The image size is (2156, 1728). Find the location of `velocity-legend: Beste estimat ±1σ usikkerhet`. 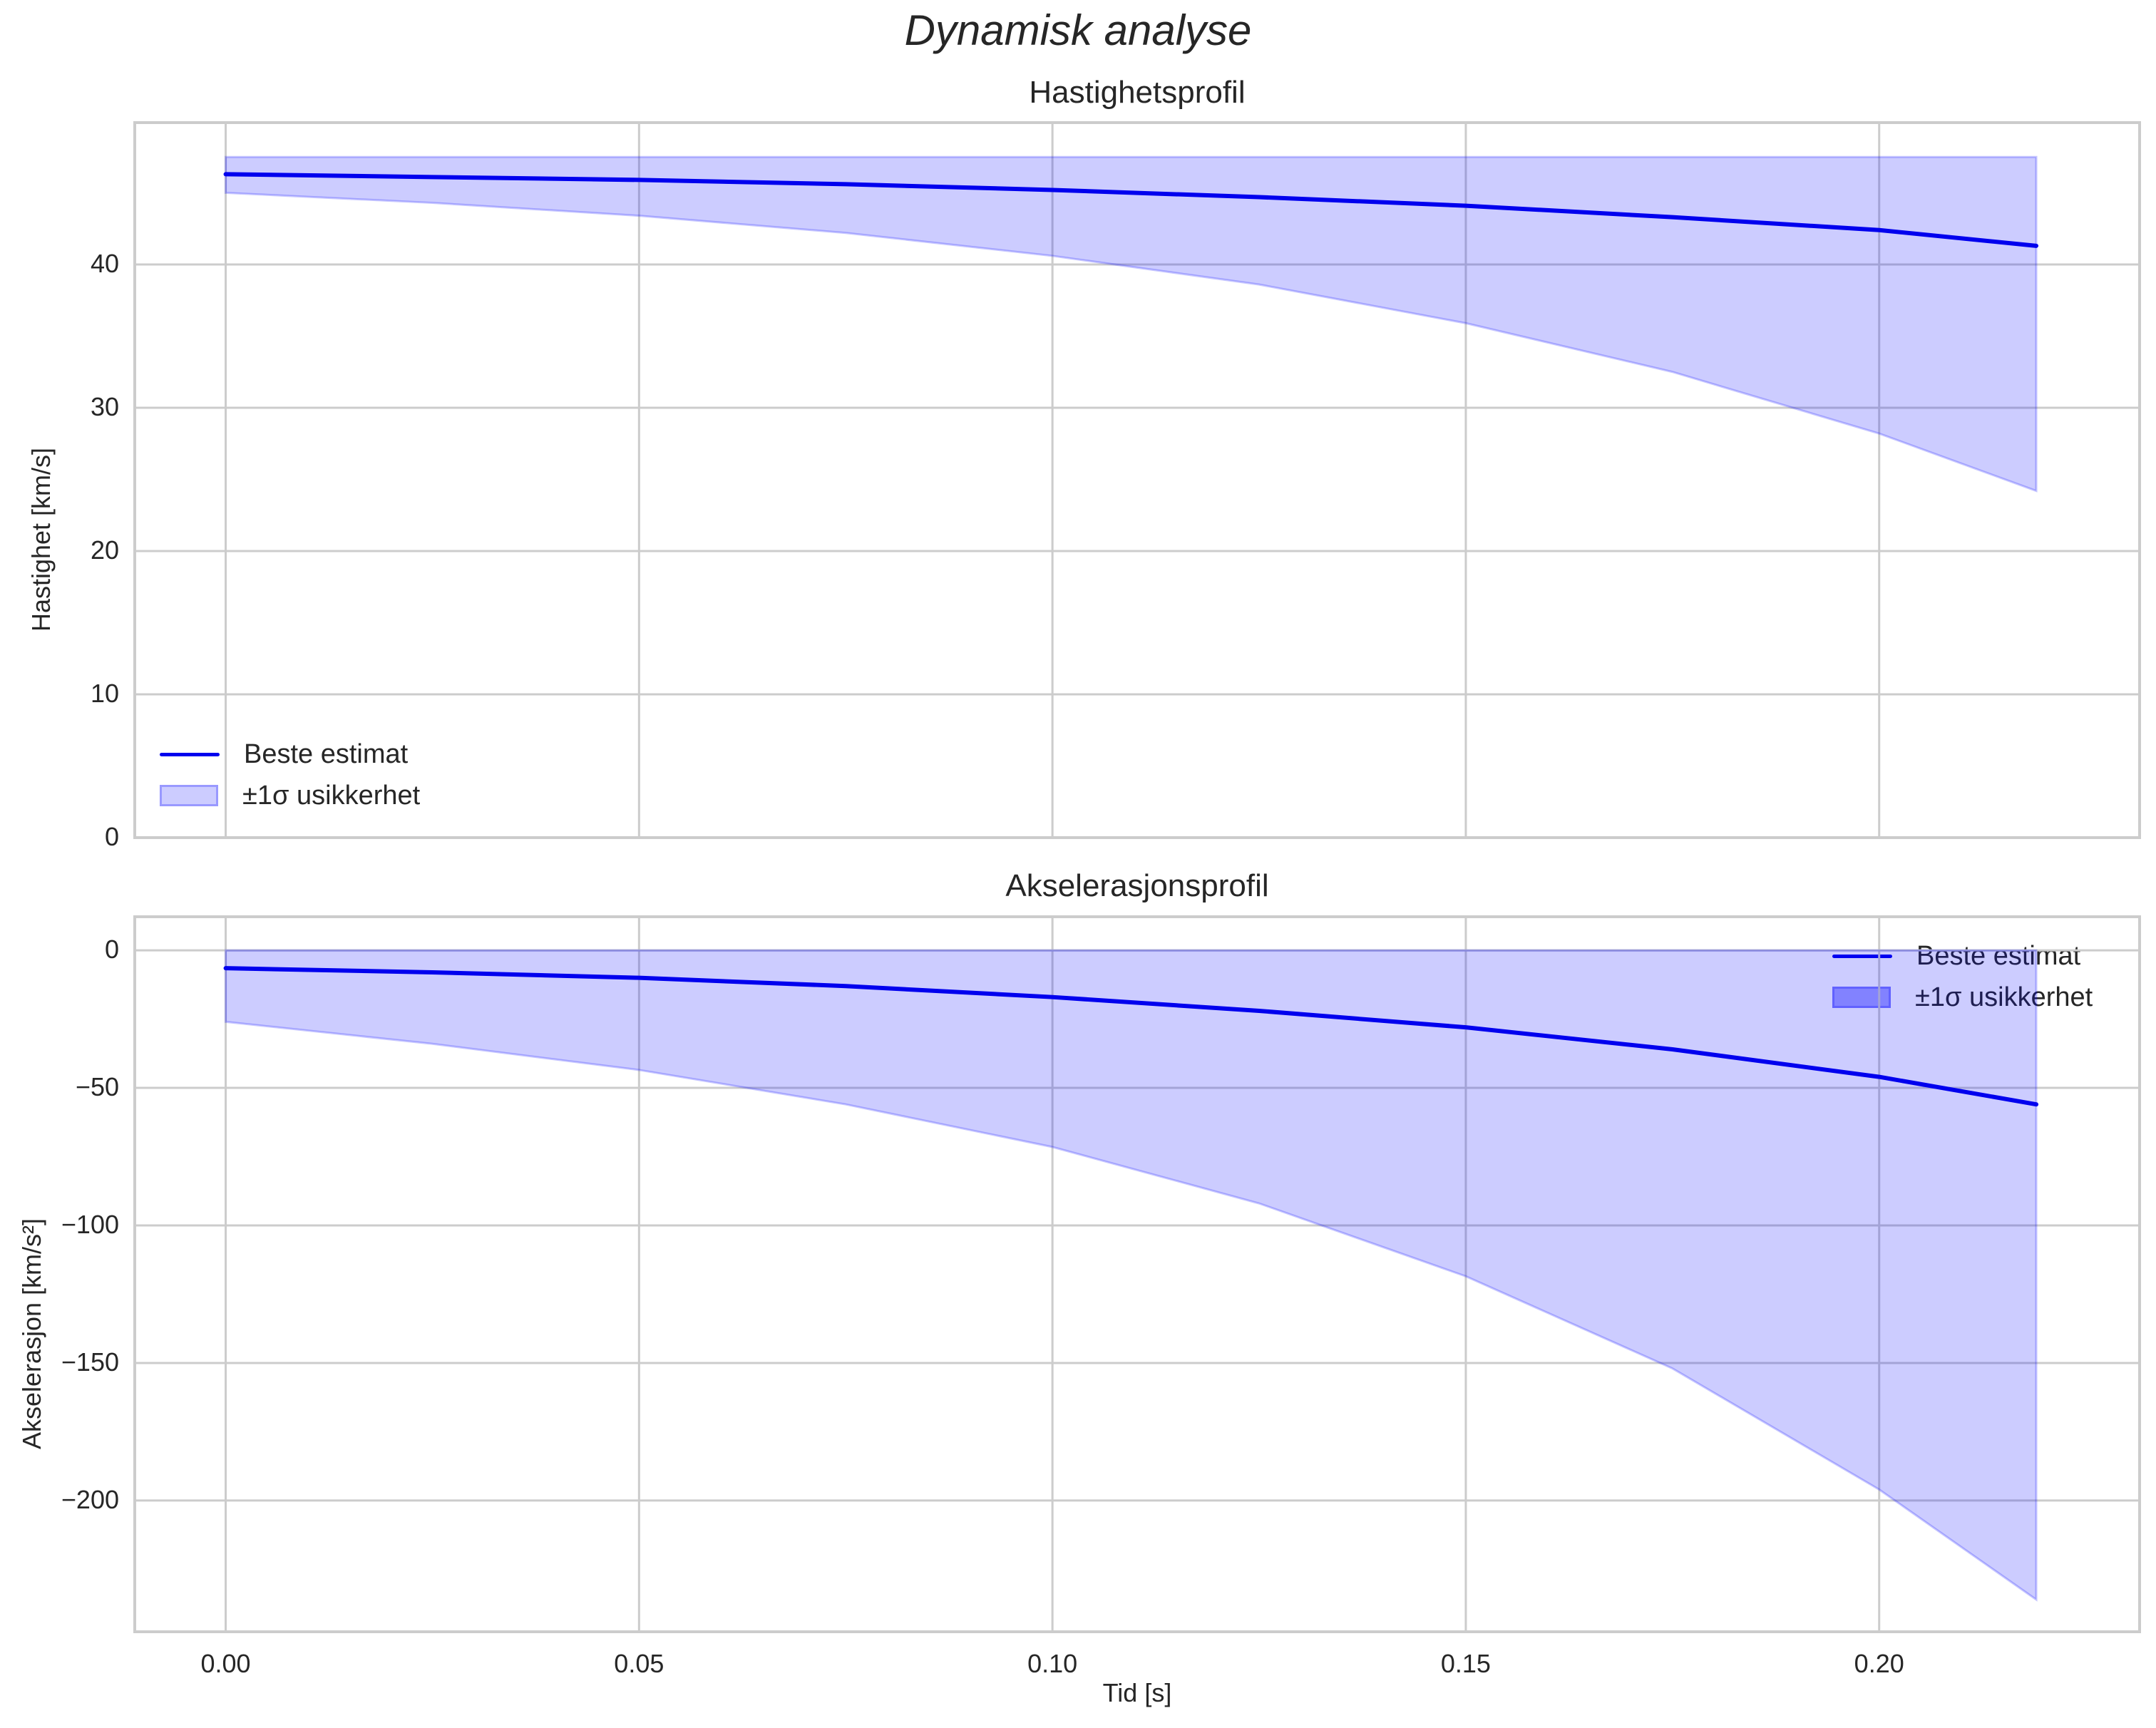

velocity-legend: Beste estimat ±1σ usikkerhet is located at coordinates (288, 775).